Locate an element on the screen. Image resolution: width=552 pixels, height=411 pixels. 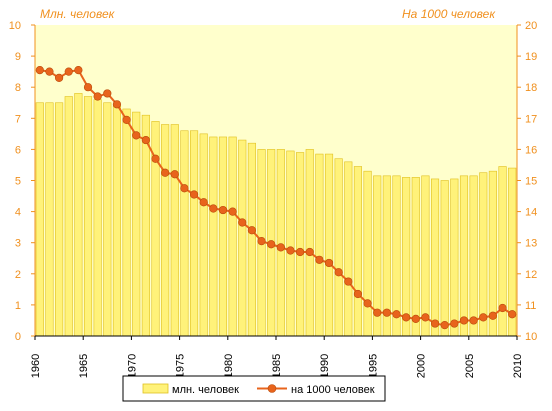
bar-1988 is located at coordinates (309, 243).